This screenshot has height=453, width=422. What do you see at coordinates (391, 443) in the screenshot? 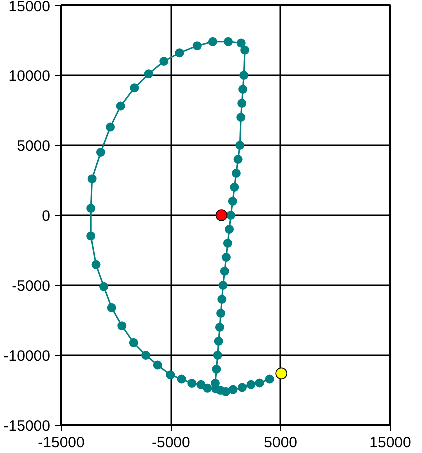
I see `x-tick-label: 15000` at bounding box center [391, 443].